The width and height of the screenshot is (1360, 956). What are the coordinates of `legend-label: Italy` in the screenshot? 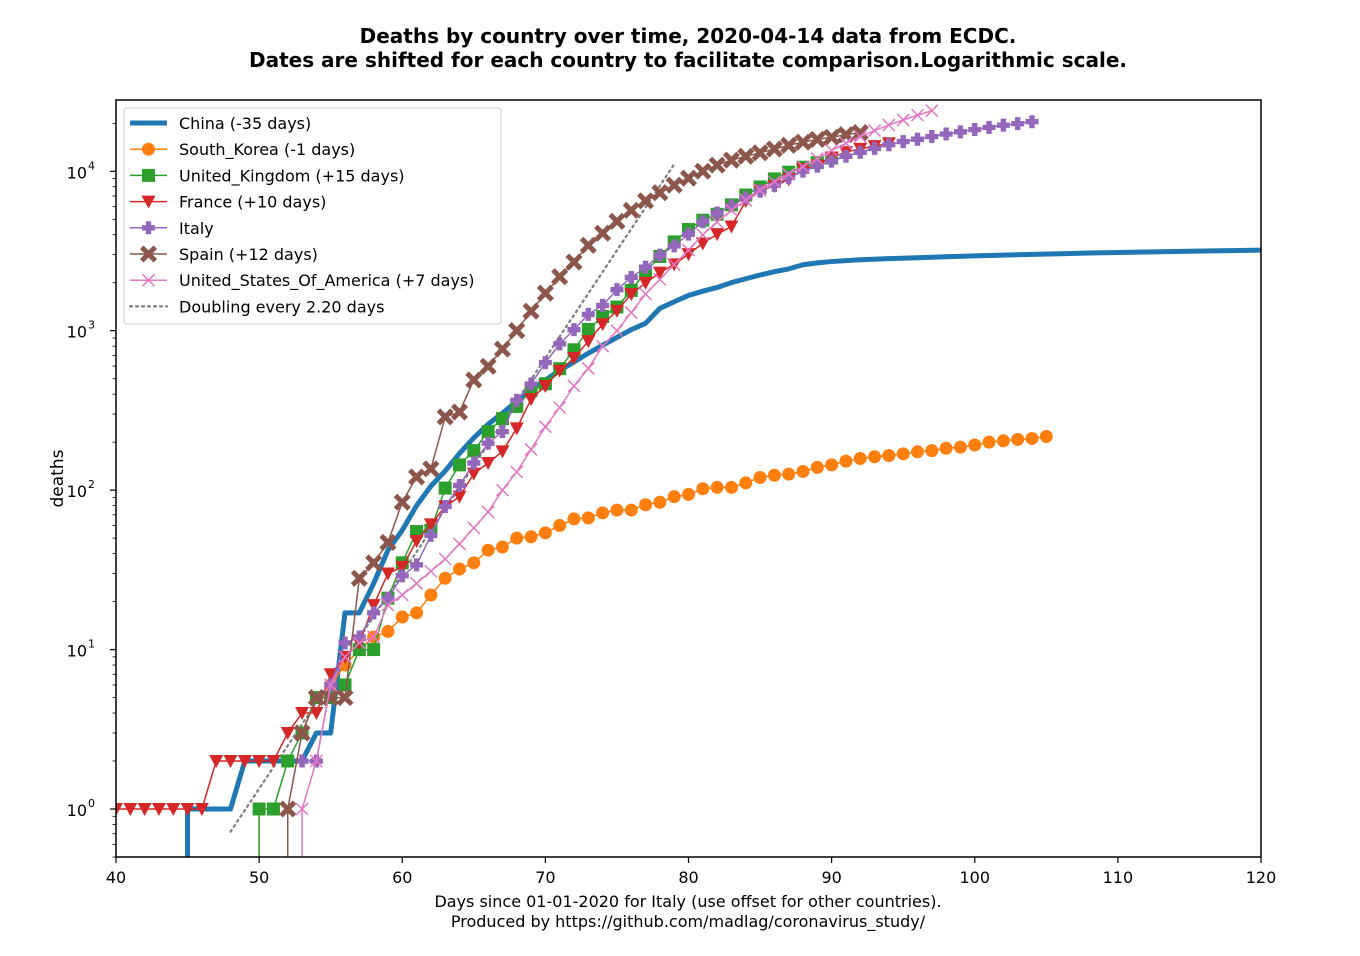 It's located at (196, 228).